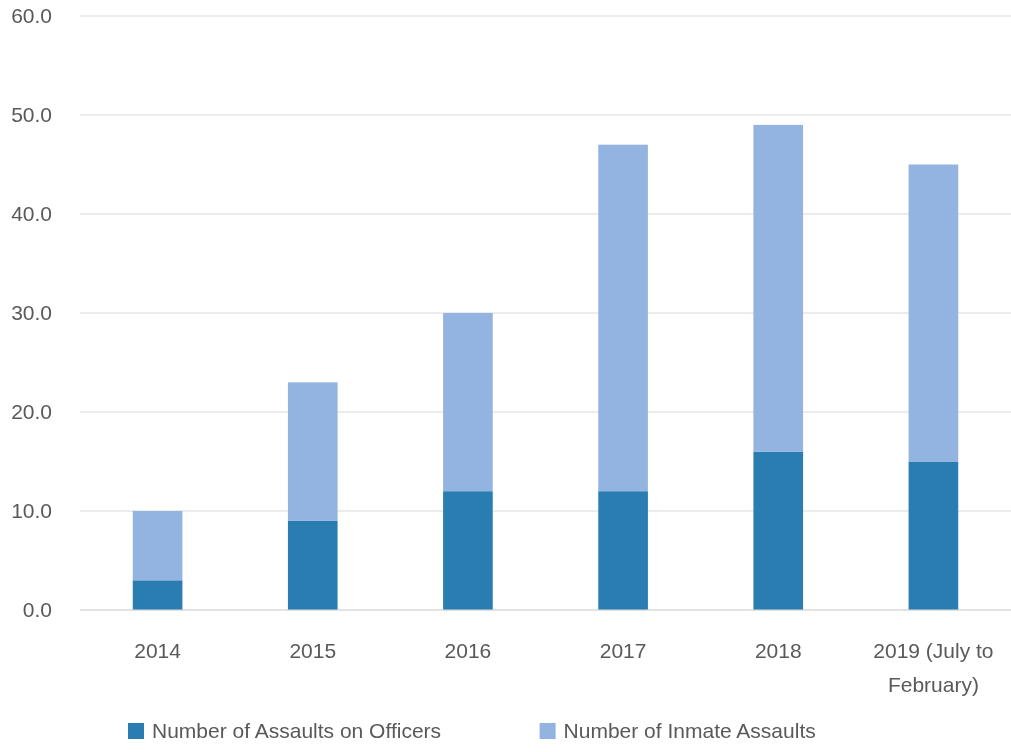  Describe the element at coordinates (778, 650) in the screenshot. I see `x-tick-label: 2018` at that location.